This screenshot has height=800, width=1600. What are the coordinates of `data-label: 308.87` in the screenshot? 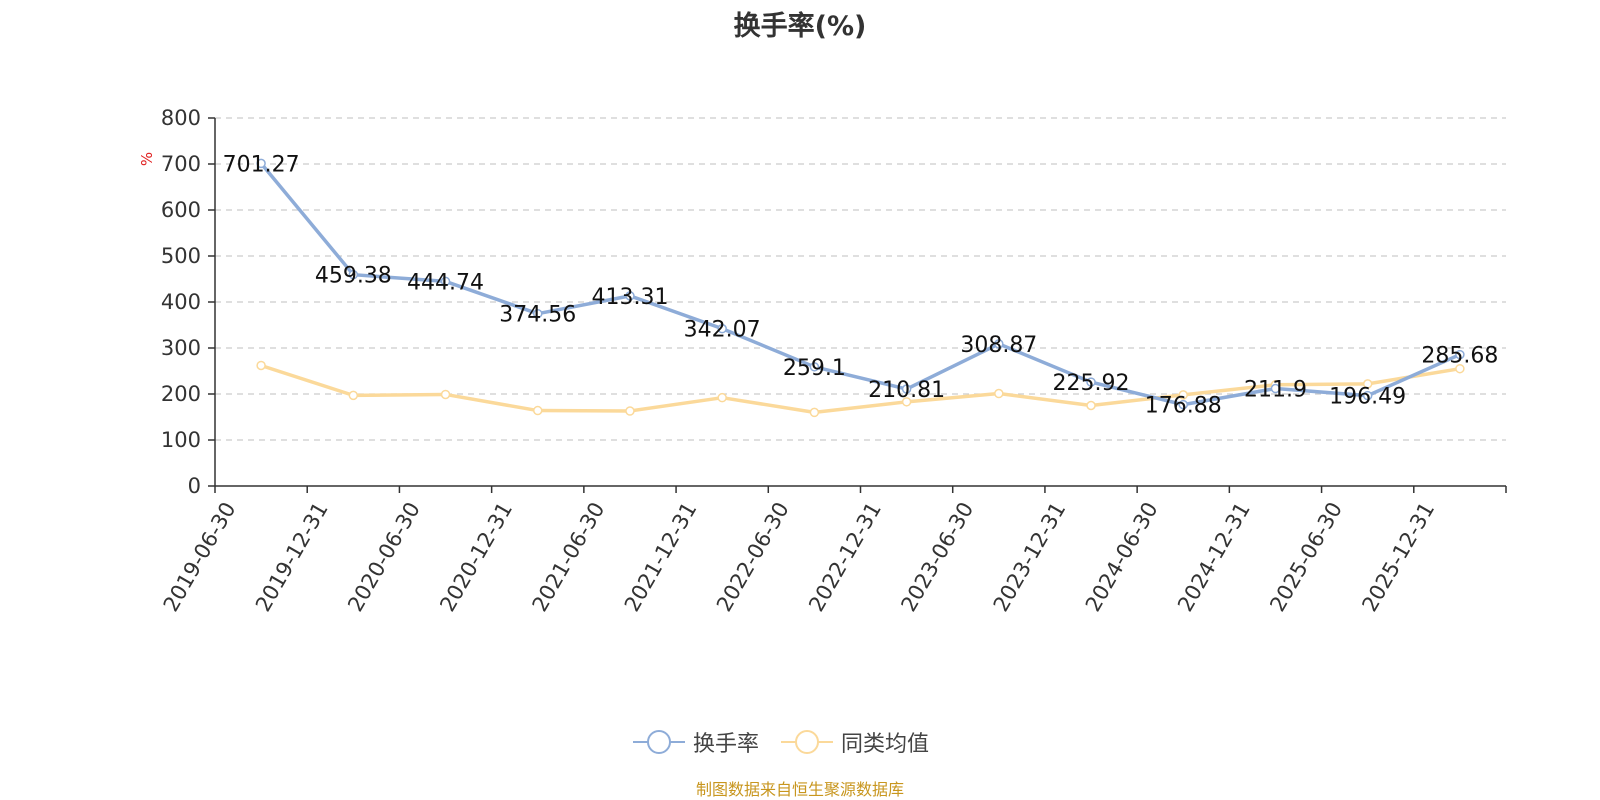 It's located at (998, 345).